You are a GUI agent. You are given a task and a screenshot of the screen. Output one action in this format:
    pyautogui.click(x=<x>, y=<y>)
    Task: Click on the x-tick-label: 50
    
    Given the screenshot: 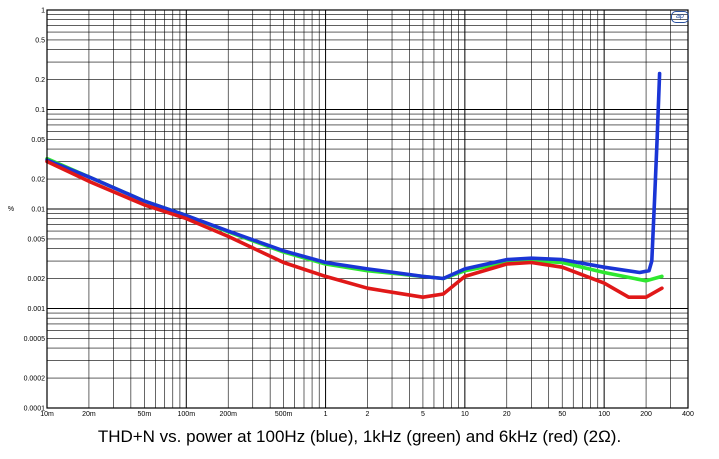 What is the action you would take?
    pyautogui.click(x=562, y=414)
    